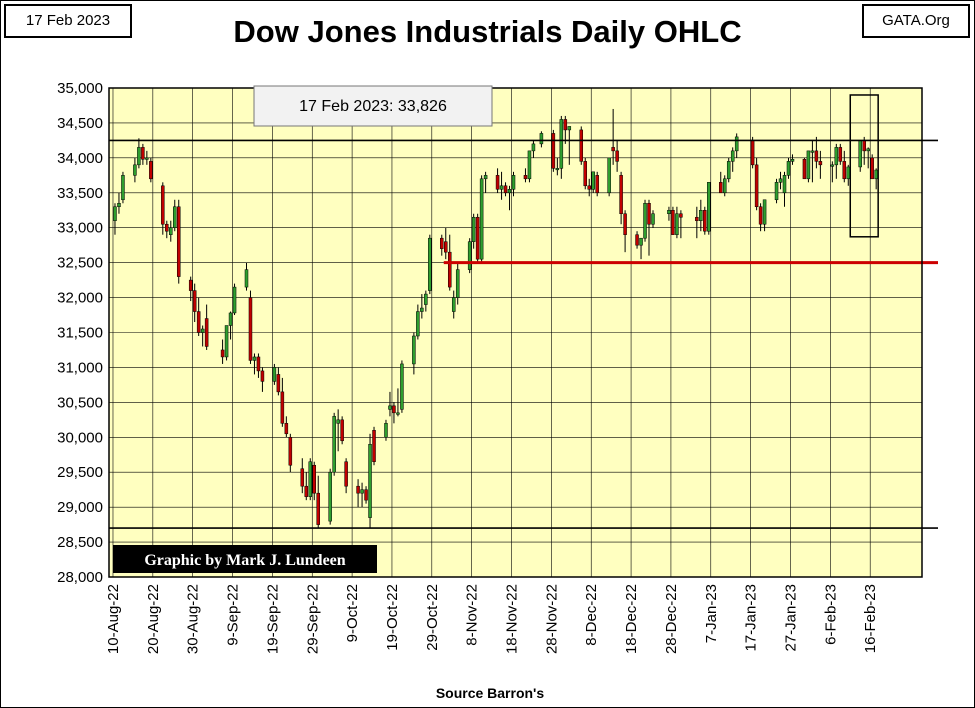 This screenshot has height=708, width=975. Describe the element at coordinates (472, 615) in the screenshot. I see `x-tick-label: 8-Nov-22` at that location.